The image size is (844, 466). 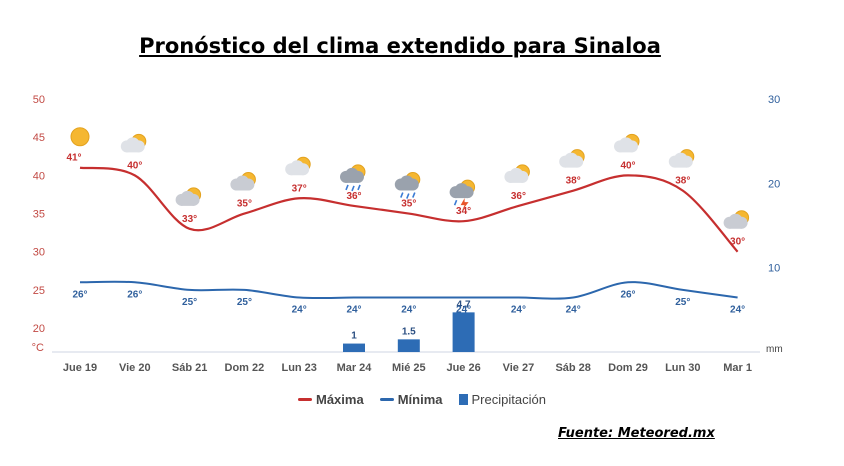 I want to click on x-tick-label: Mié 25, so click(x=409, y=368).